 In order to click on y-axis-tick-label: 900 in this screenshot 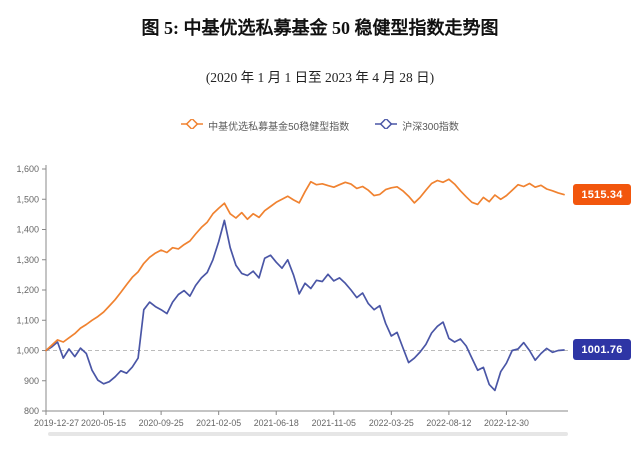, I will do `click(31, 381)`.